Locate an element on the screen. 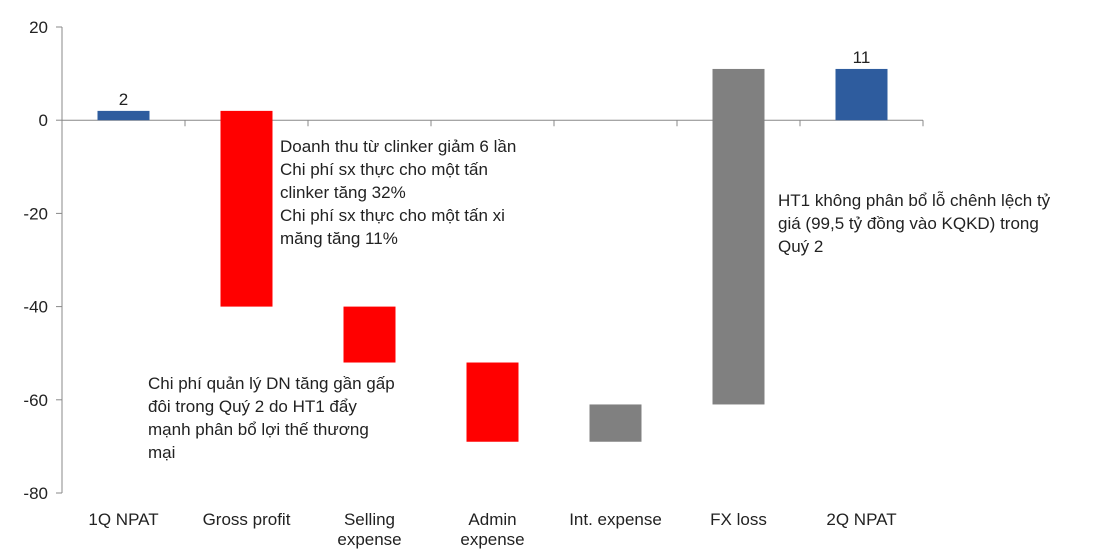  y-tick-label: 0 is located at coordinates (43, 120).